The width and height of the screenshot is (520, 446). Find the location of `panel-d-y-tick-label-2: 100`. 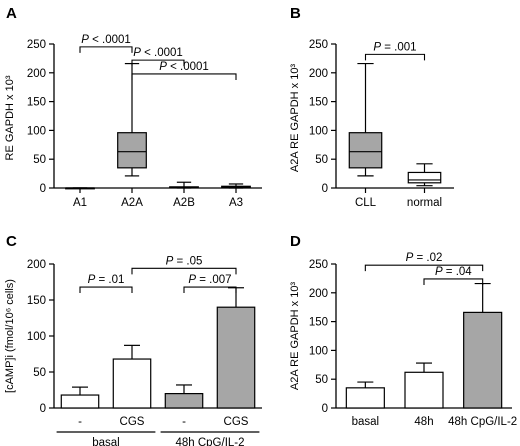

panel-d-y-tick-label-2: 100 is located at coordinates (318, 351).